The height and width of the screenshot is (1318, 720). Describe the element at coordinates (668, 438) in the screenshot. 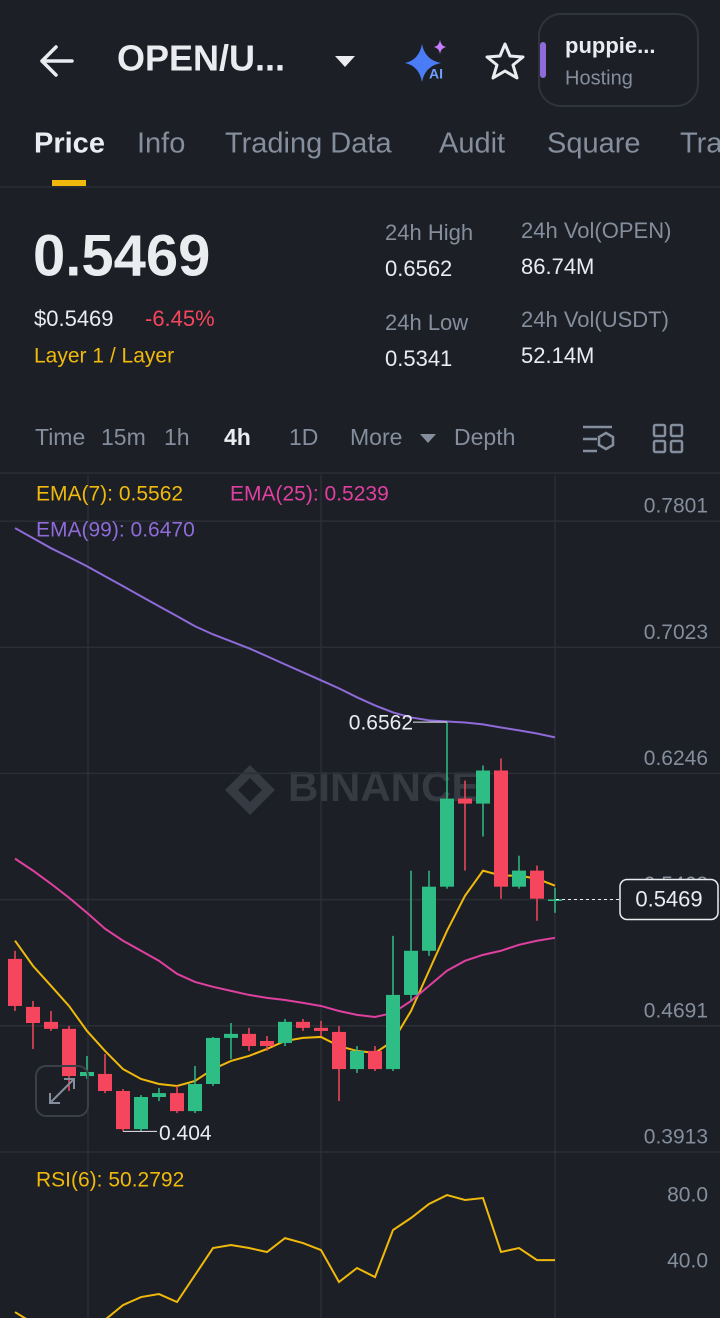

I see `layout-icon` at that location.